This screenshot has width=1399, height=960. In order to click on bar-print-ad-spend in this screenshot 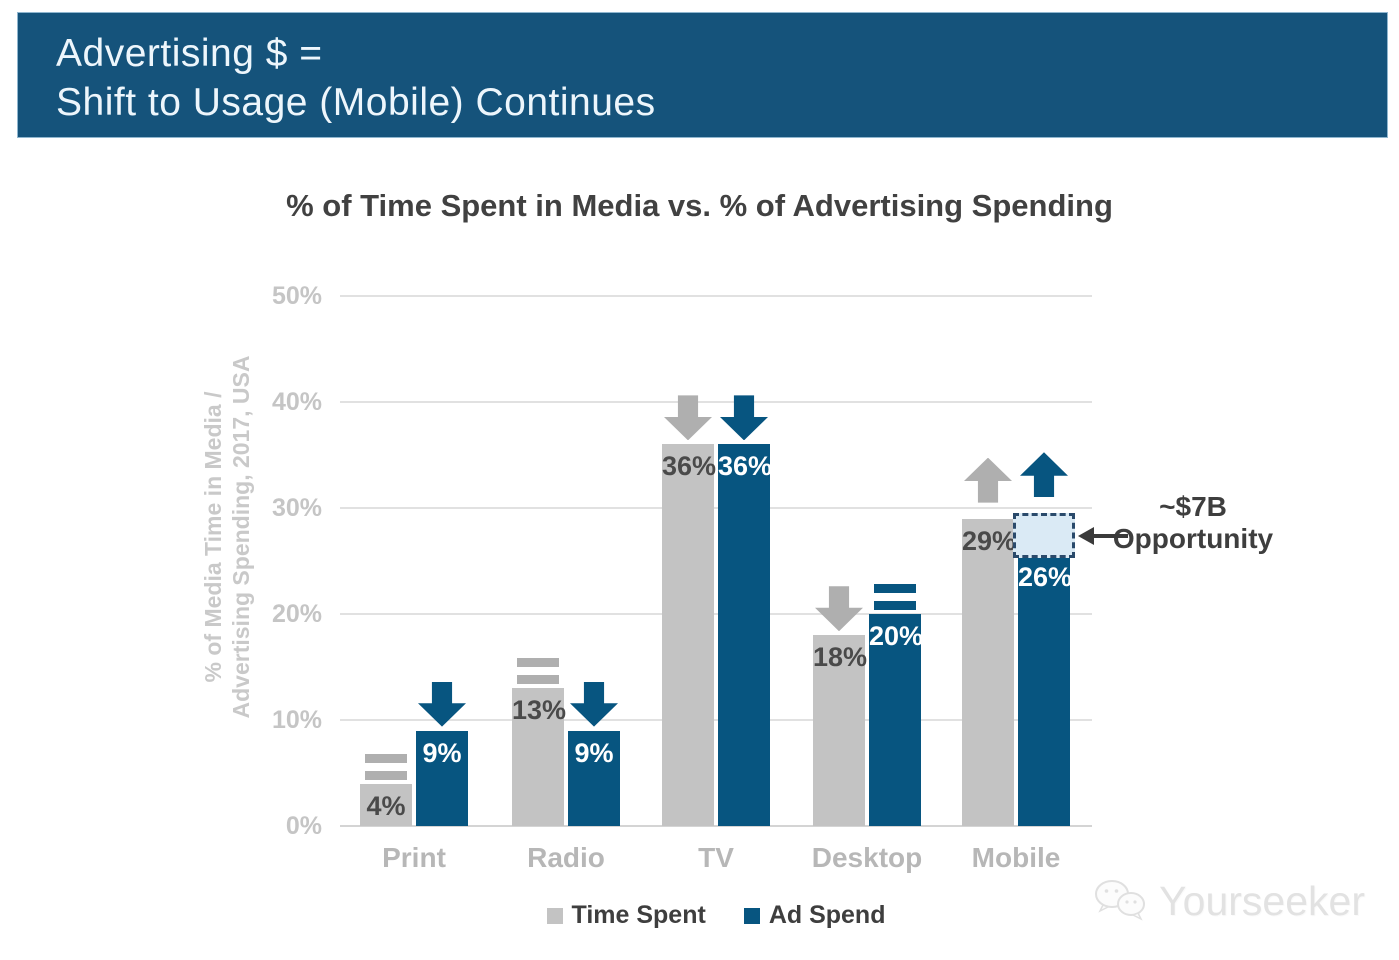, I will do `click(442, 778)`.